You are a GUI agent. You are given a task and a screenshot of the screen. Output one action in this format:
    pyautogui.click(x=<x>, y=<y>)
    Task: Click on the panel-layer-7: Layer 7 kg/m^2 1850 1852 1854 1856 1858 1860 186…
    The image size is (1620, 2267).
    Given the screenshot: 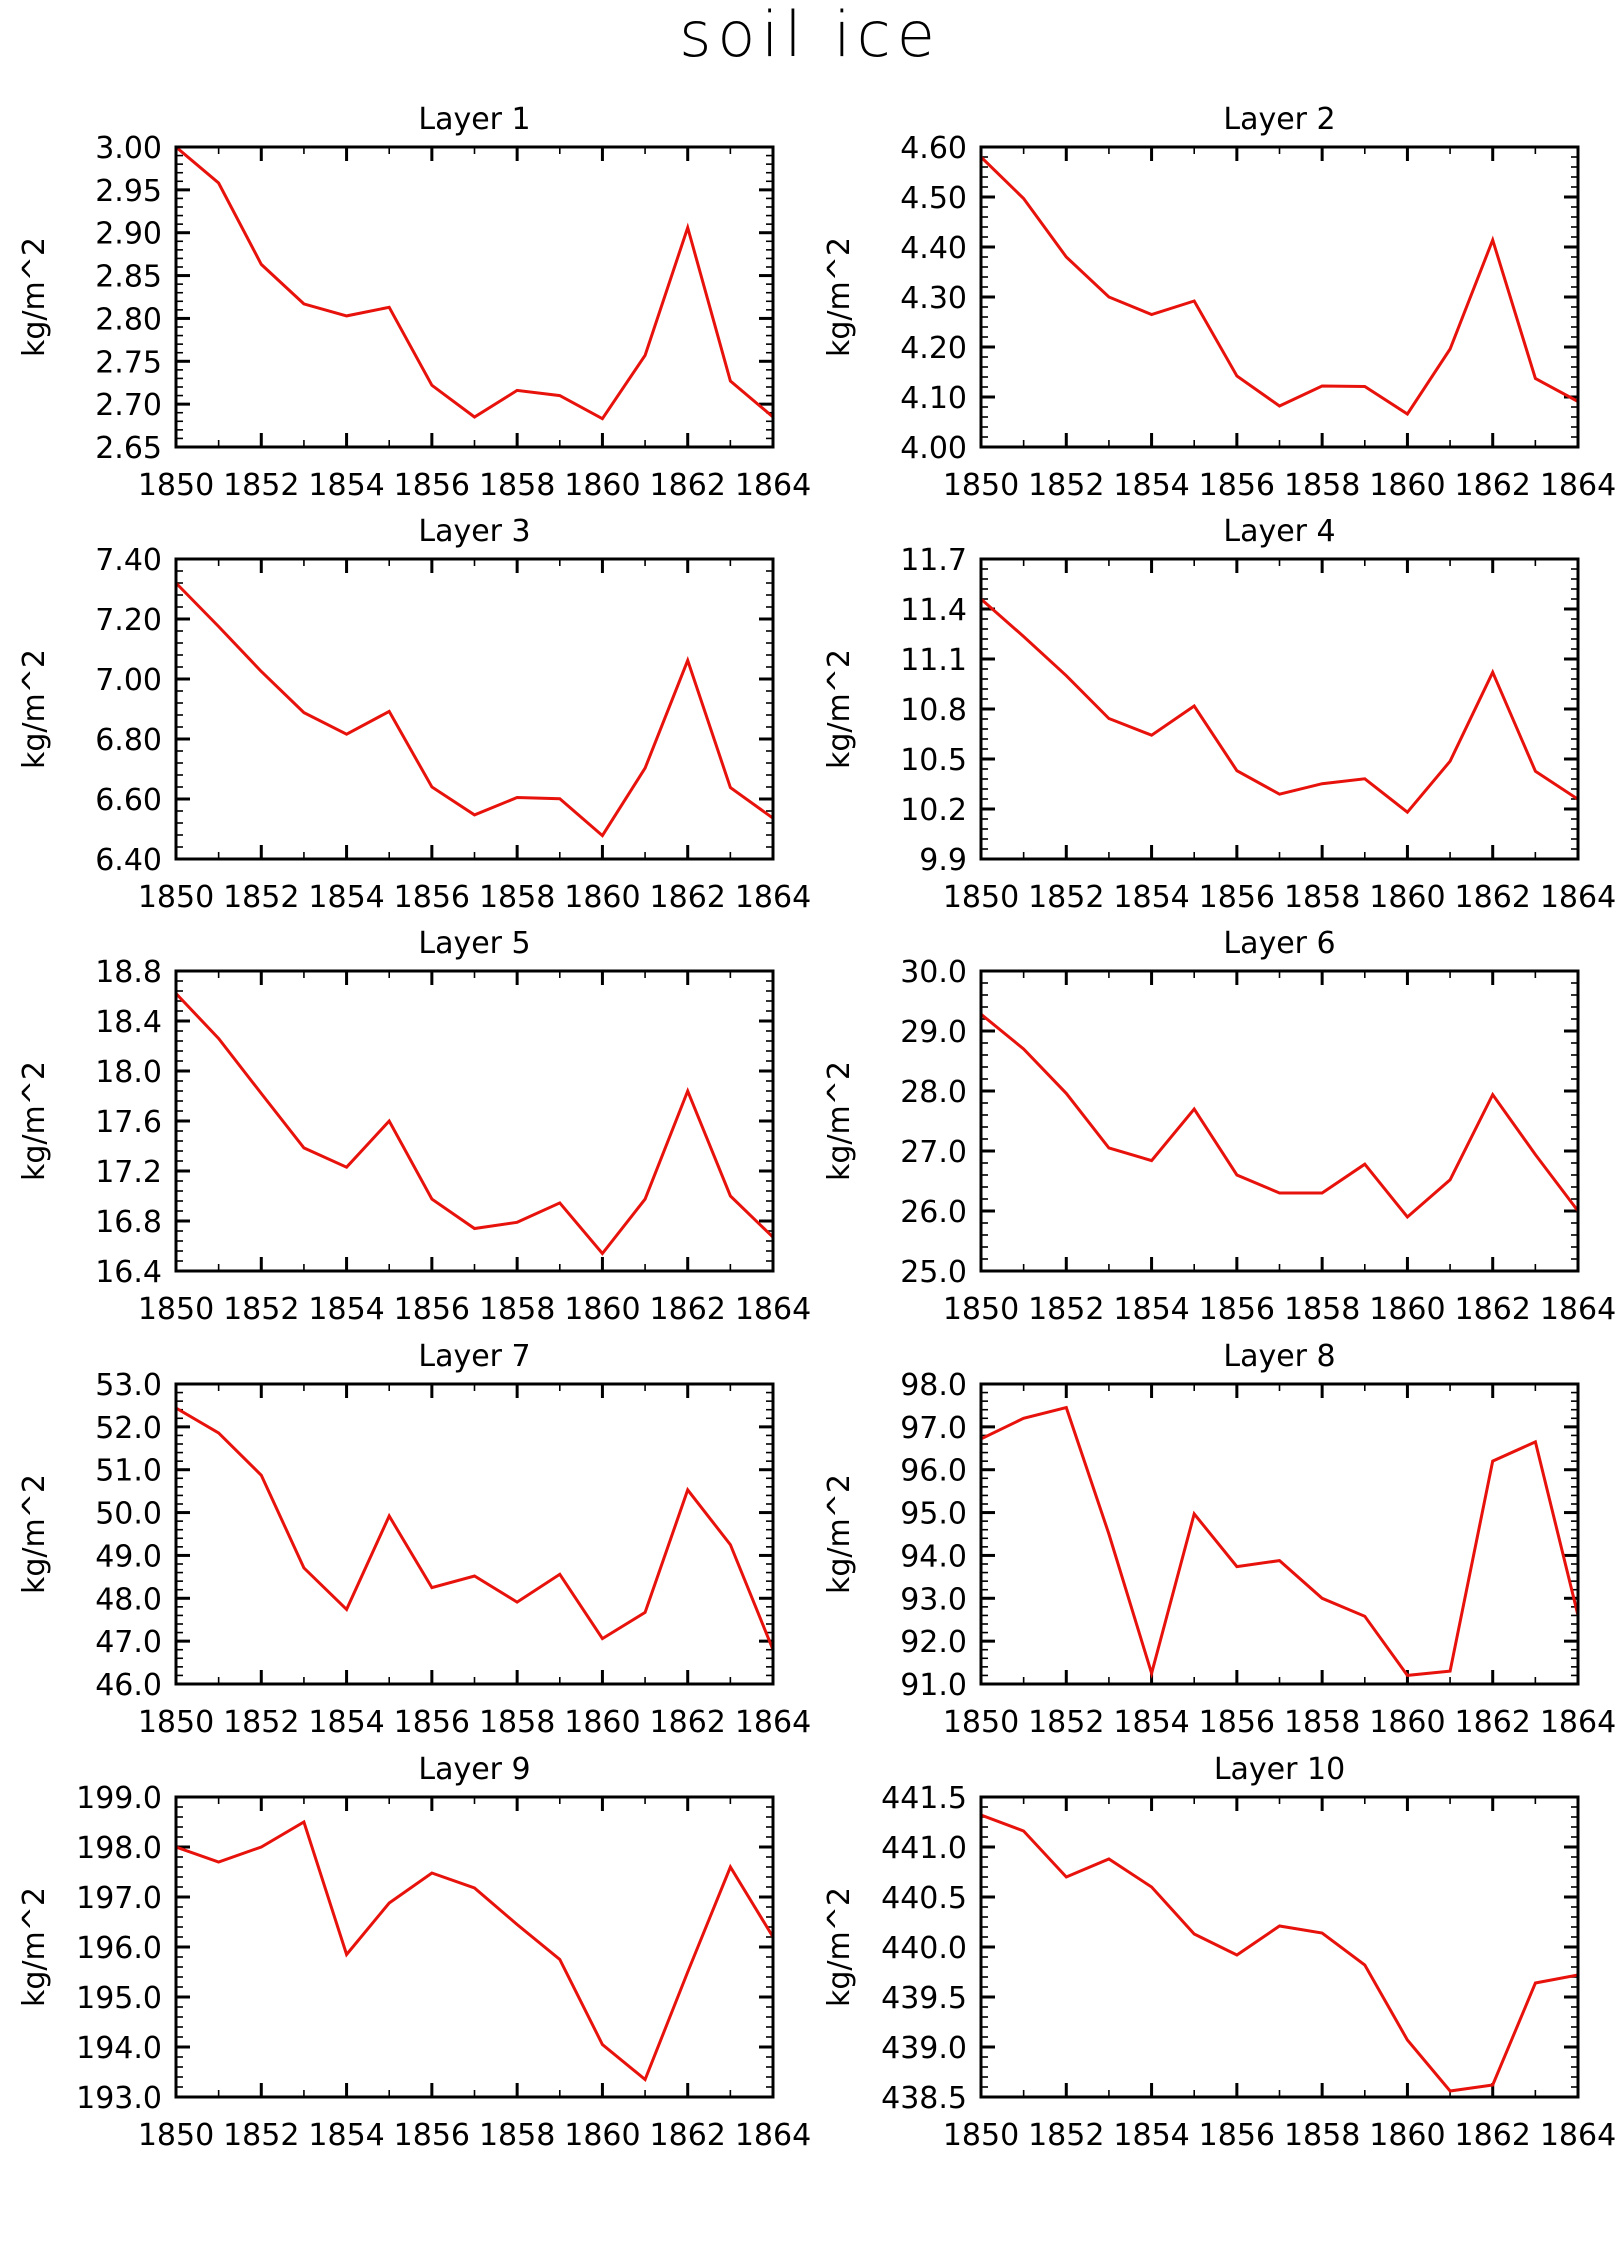 What is the action you would take?
    pyautogui.click(x=414, y=1539)
    